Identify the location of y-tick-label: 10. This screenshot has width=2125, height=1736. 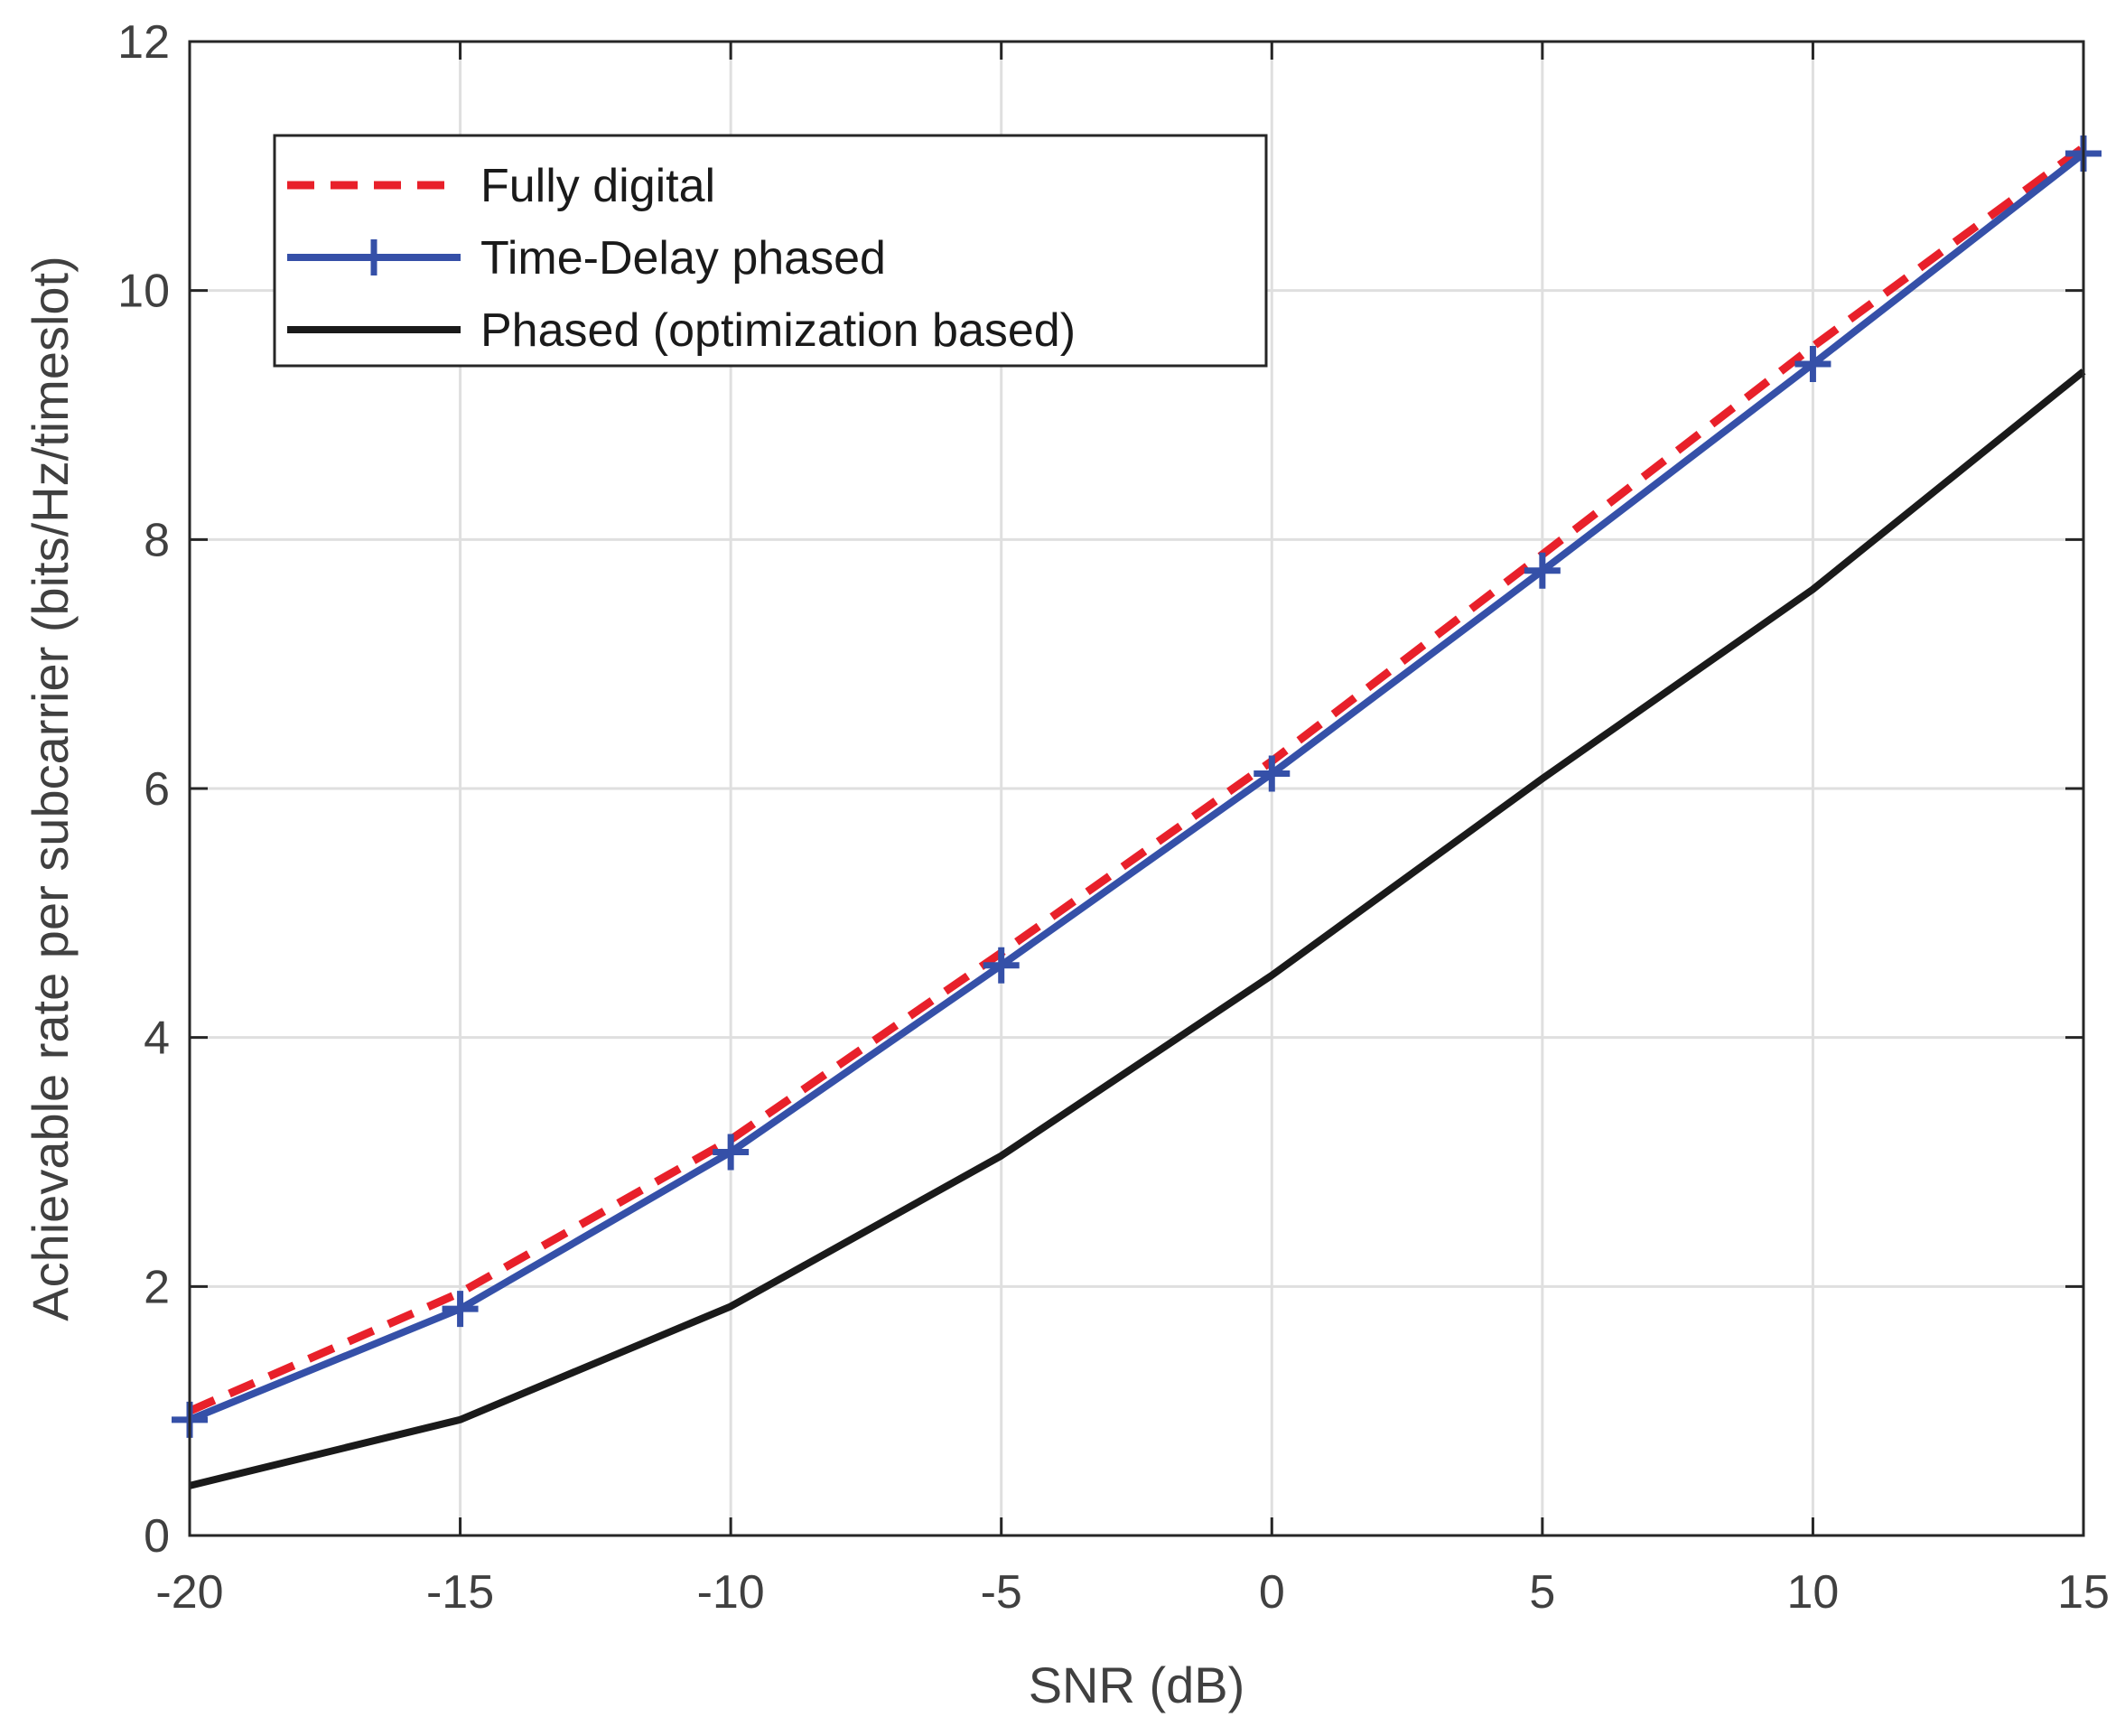
(143, 292).